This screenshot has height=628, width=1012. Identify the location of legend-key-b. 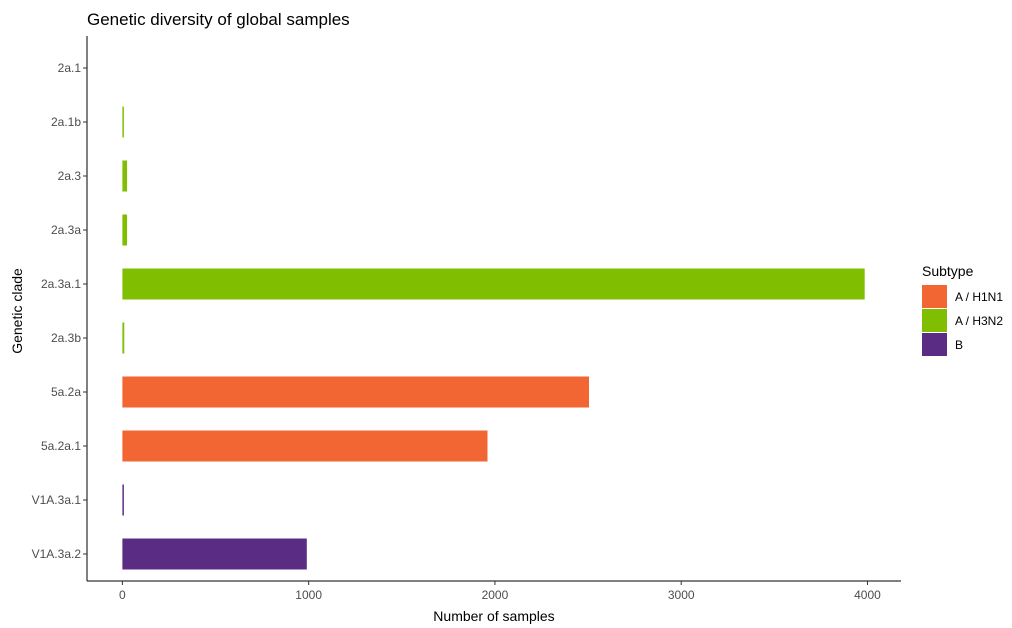
(934, 344).